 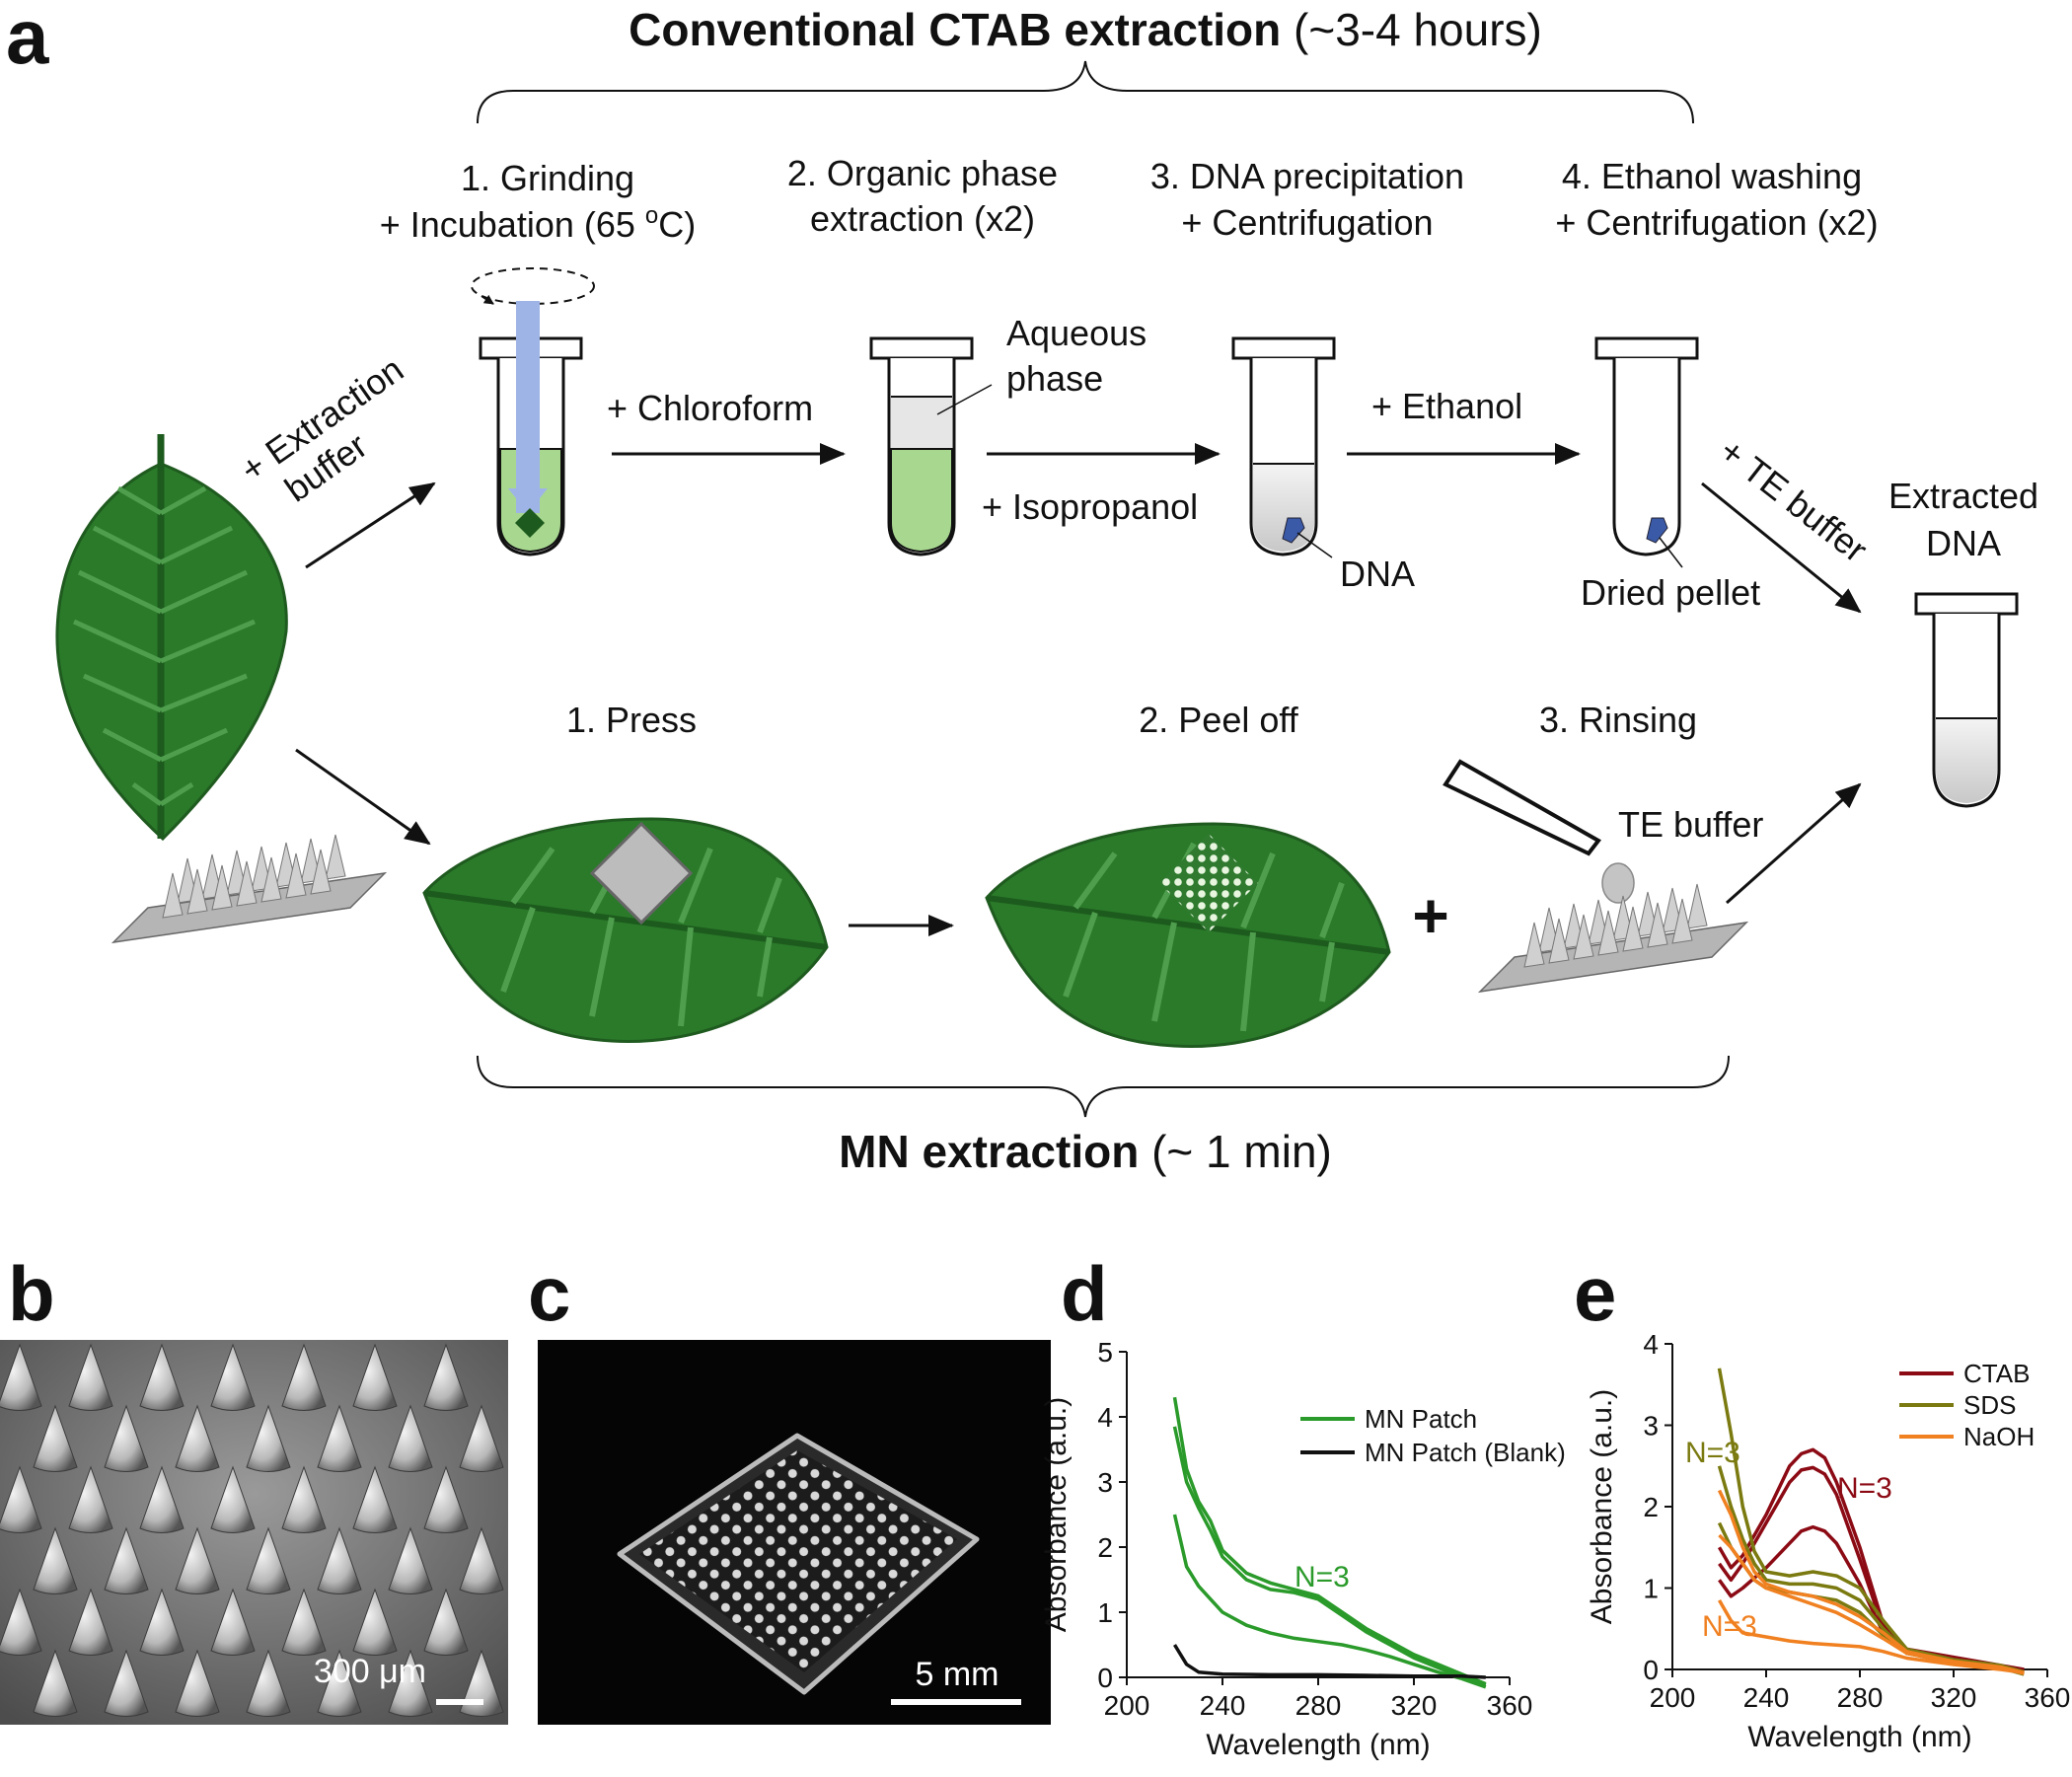 I want to click on ctab-title-bold: Conventional CTAB extraction, so click(x=955, y=29).